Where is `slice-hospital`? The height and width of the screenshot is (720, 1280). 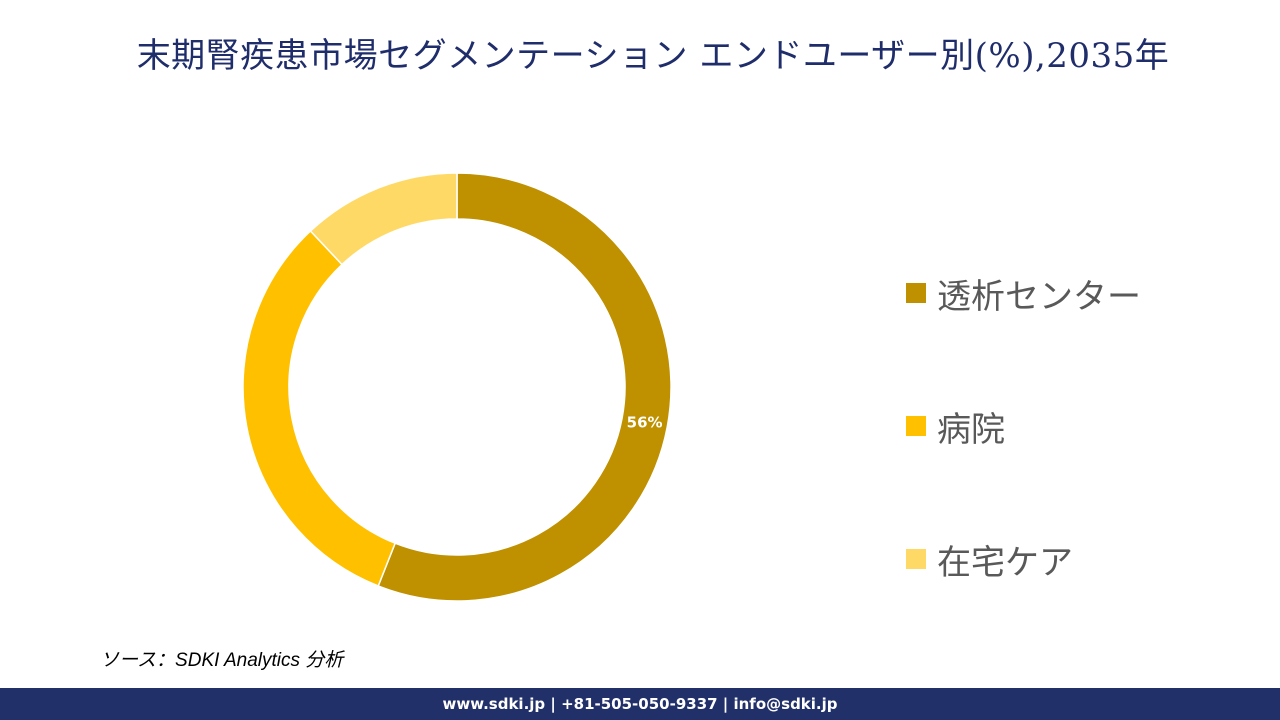
slice-hospital is located at coordinates (319, 408).